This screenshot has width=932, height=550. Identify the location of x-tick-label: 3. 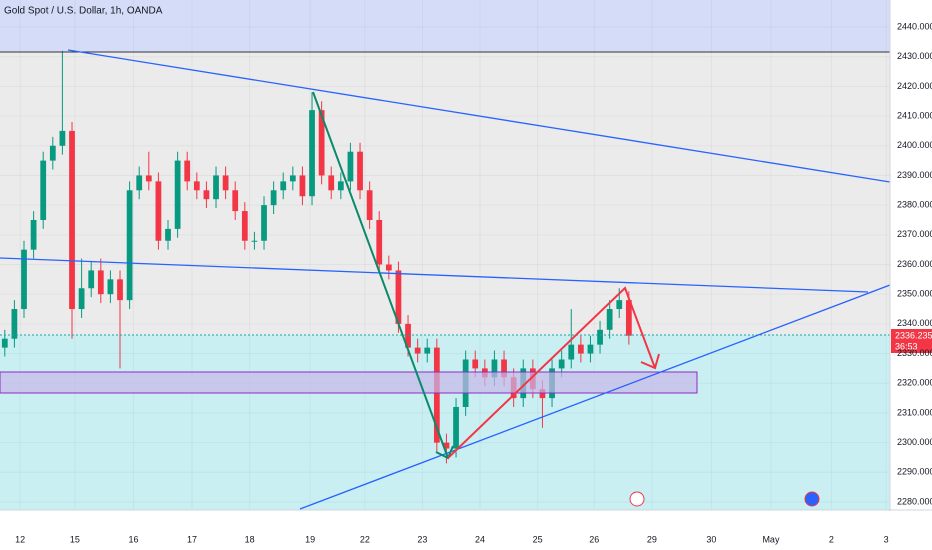
(886, 539).